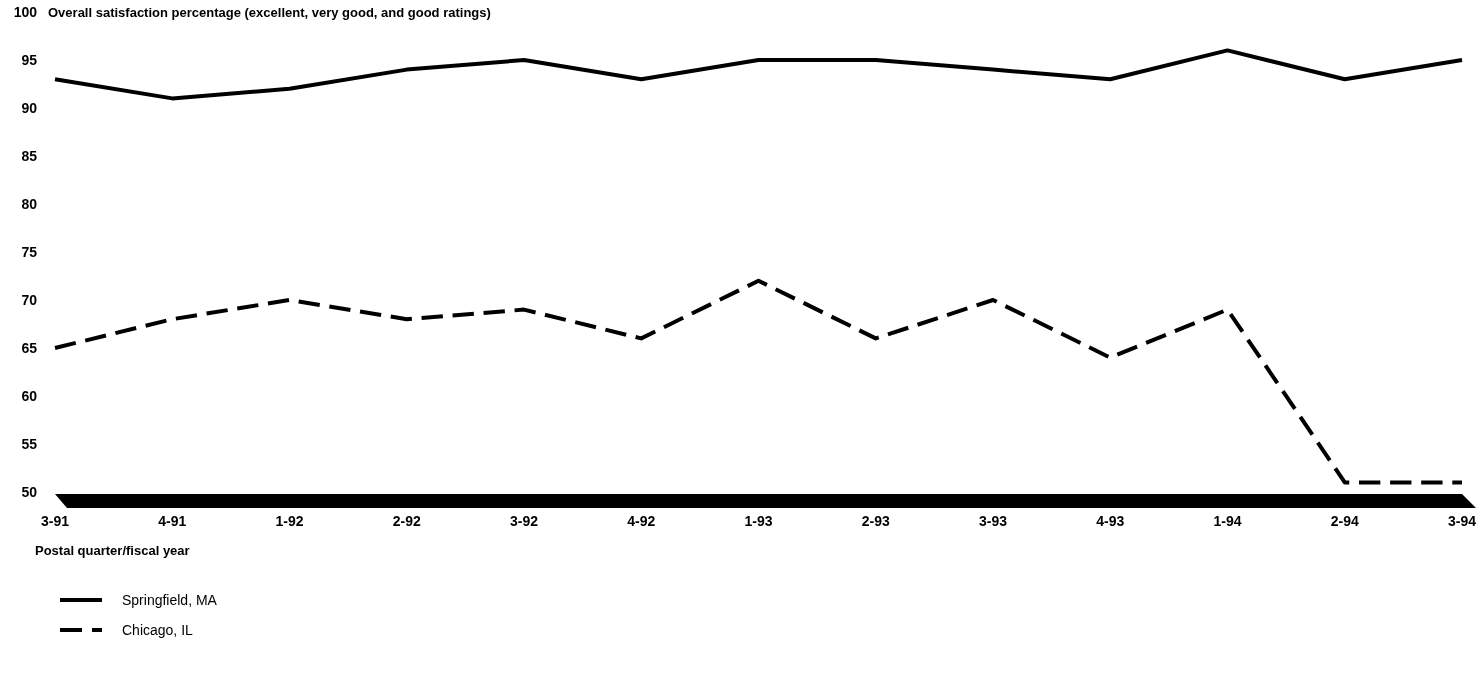 The height and width of the screenshot is (676, 1481). Describe the element at coordinates (29, 155) in the screenshot. I see `y-tick-label: 85` at that location.